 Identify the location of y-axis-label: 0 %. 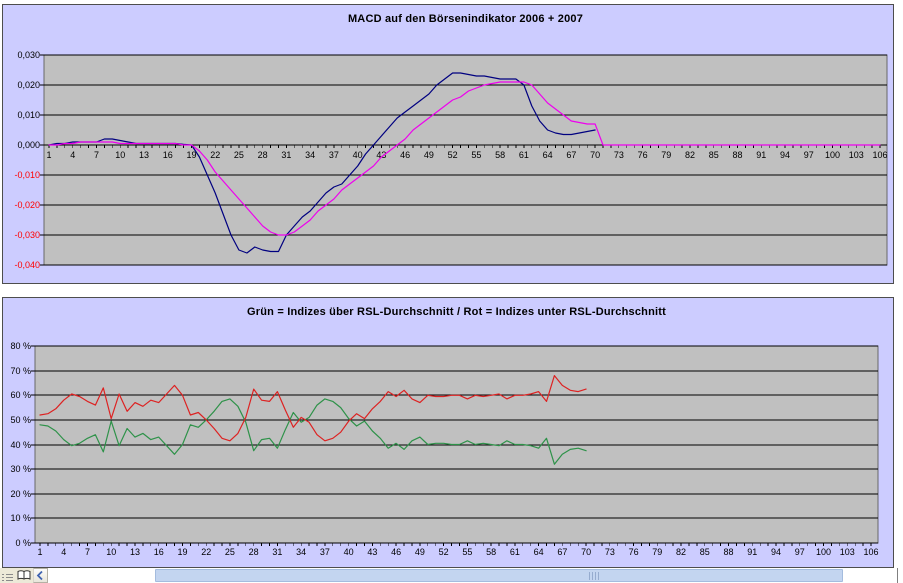
(23, 543).